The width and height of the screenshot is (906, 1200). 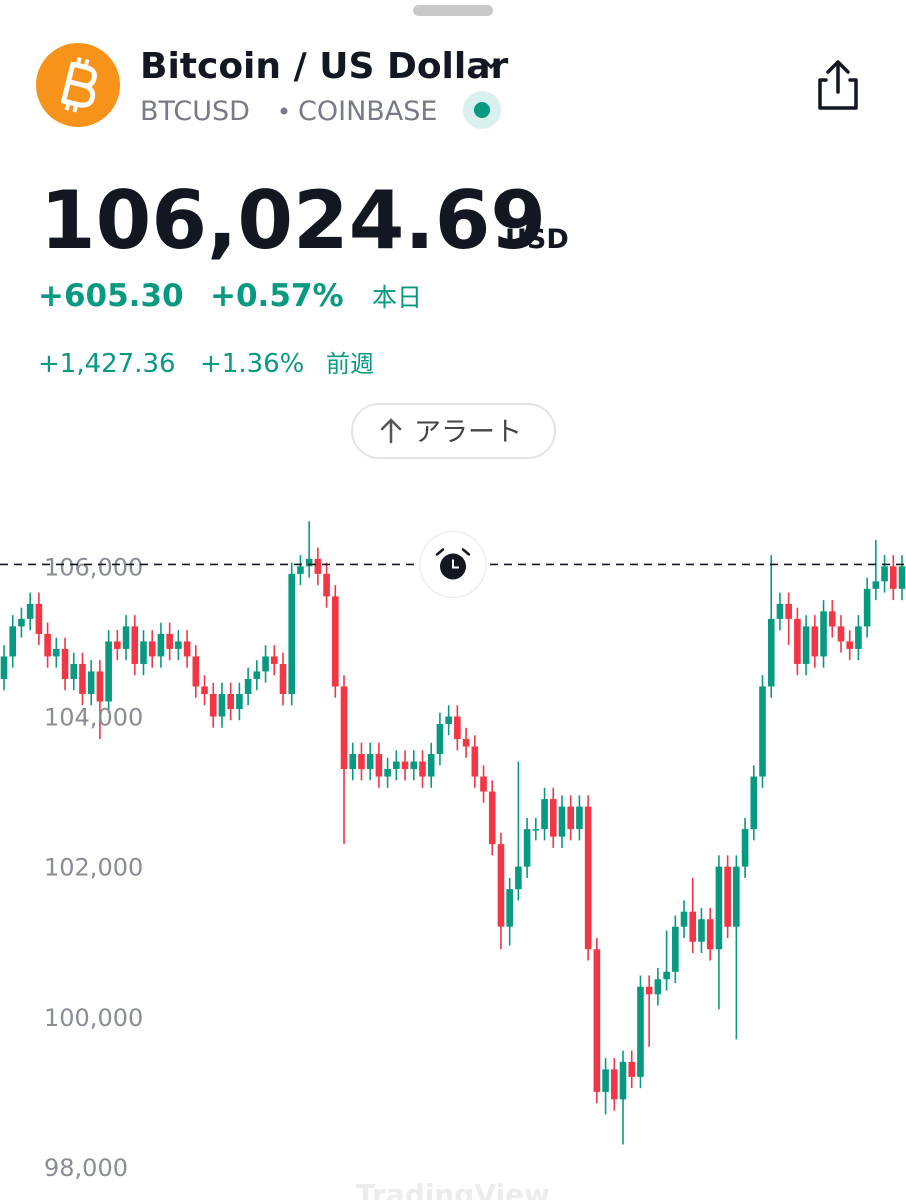 What do you see at coordinates (78, 85) in the screenshot?
I see `bitcoin-logo` at bounding box center [78, 85].